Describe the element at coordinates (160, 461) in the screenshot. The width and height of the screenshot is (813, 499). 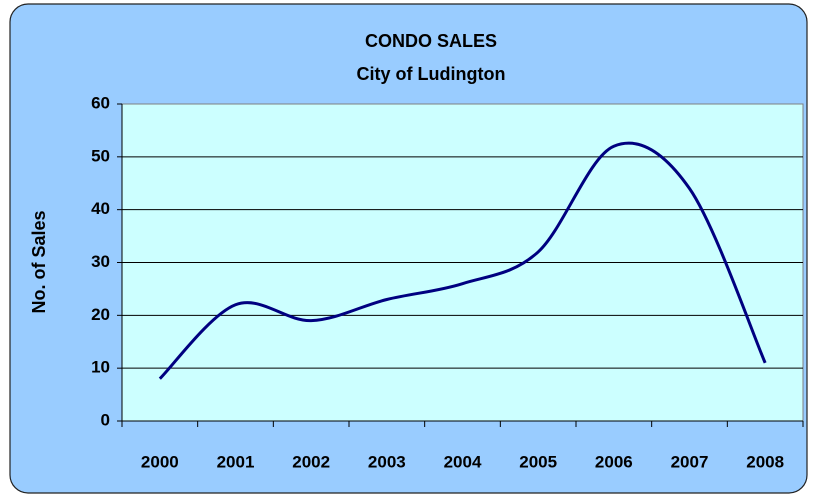
I see `x-tick-label: 2000` at that location.